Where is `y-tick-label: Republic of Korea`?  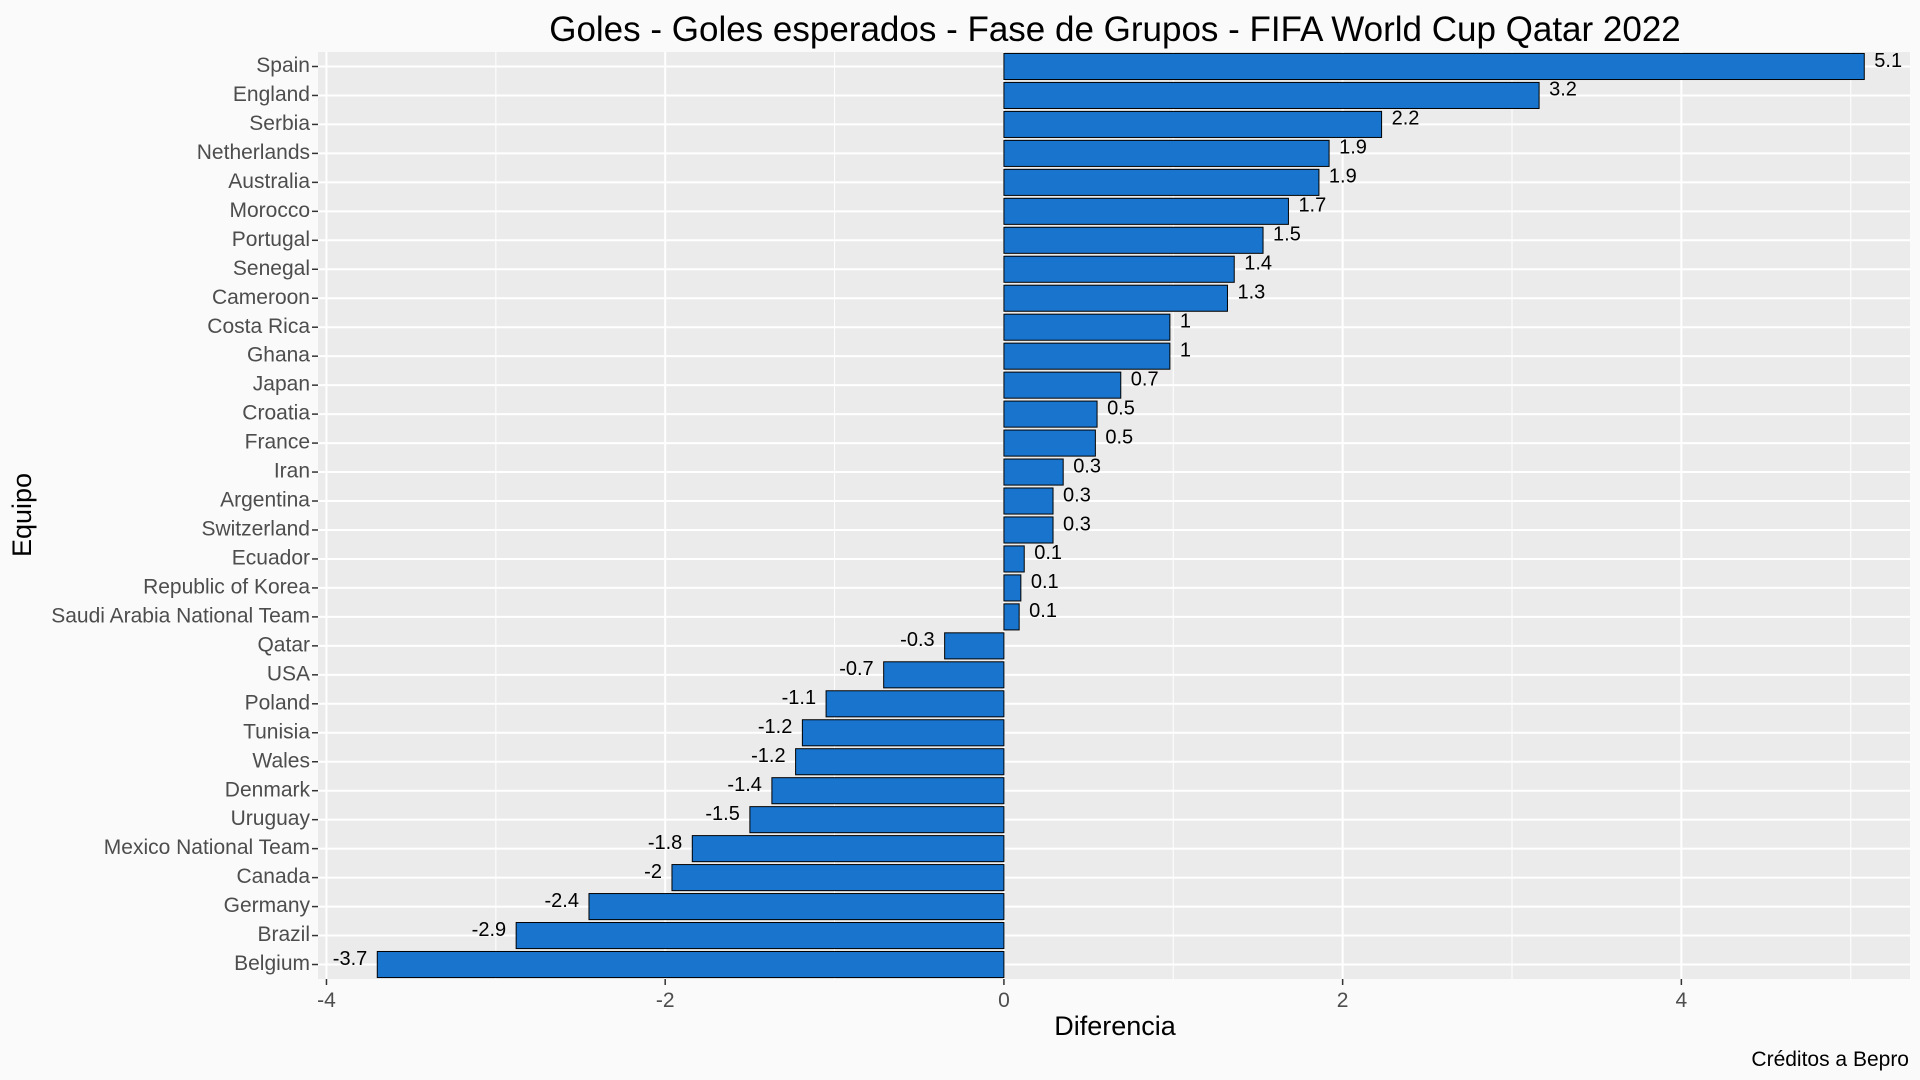
y-tick-label: Republic of Korea is located at coordinates (226, 586).